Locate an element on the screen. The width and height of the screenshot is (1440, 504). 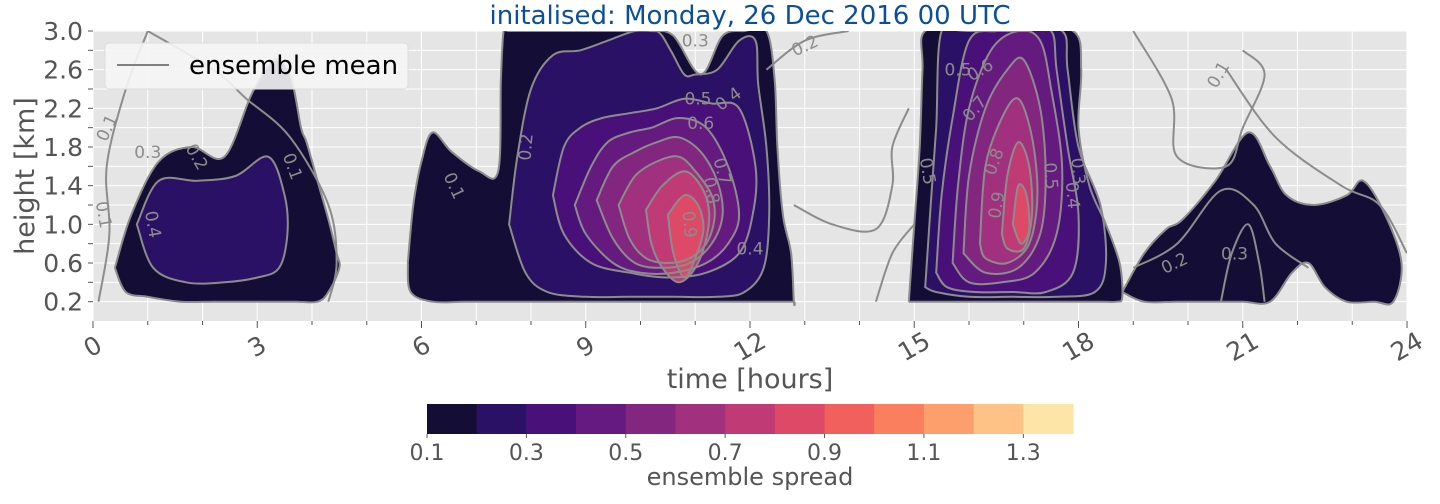
y-tick-label: 2.6 is located at coordinates (63, 70).